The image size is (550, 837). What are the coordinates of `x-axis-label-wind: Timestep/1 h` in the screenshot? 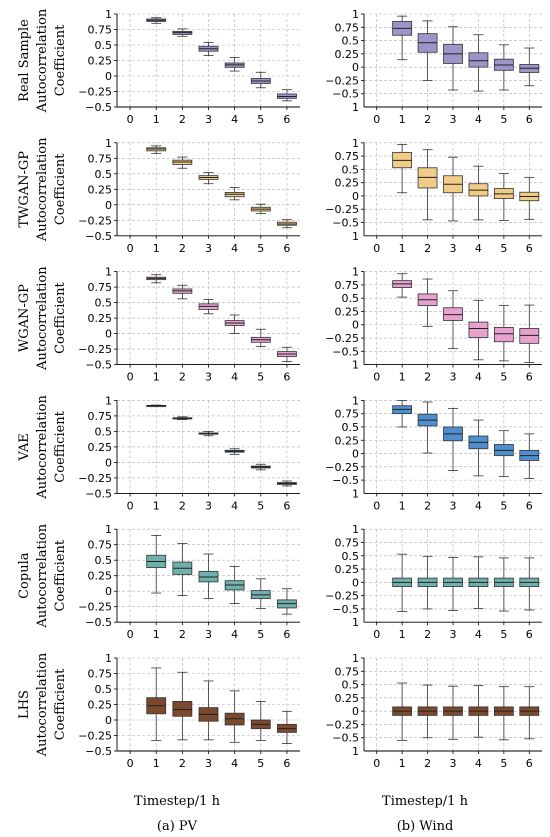 It's located at (425, 801).